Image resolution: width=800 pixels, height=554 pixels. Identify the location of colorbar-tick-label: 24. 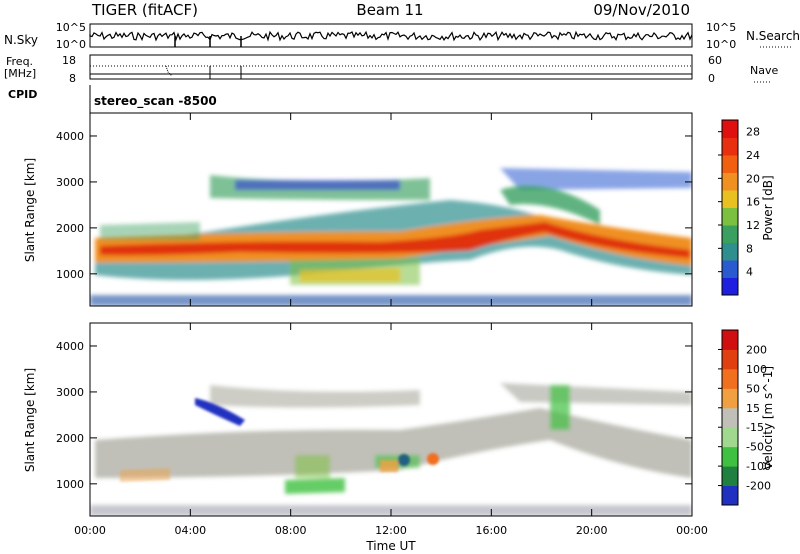
(753, 155).